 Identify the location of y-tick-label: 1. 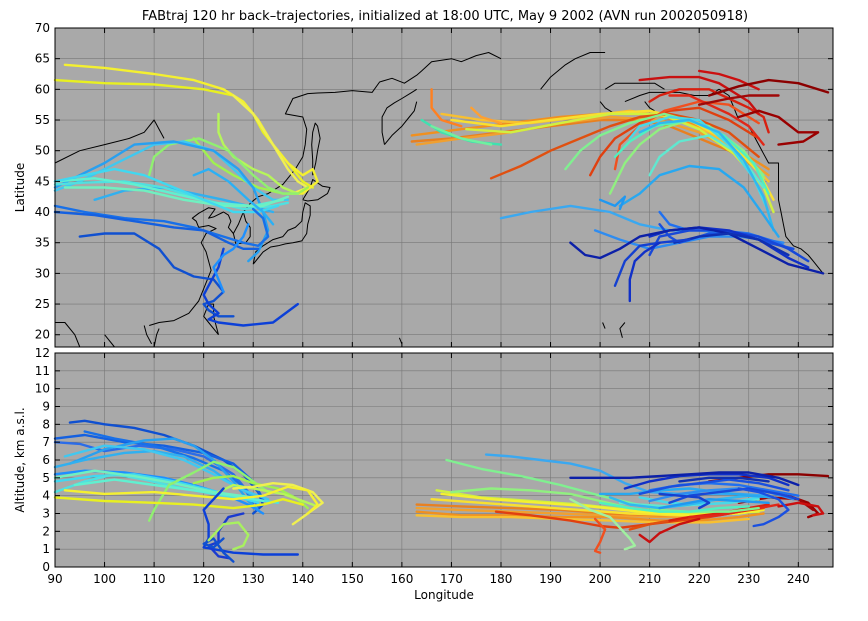
(46, 549).